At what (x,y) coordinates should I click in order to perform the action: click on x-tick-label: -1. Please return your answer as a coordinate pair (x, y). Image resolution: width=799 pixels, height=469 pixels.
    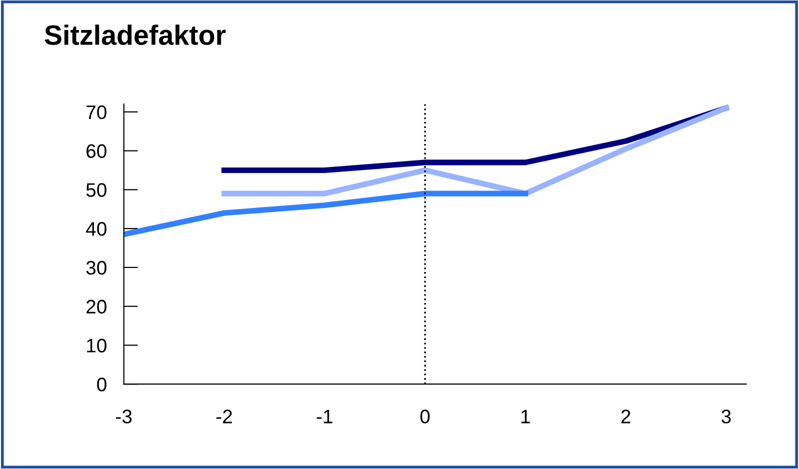
    Looking at the image, I should click on (324, 417).